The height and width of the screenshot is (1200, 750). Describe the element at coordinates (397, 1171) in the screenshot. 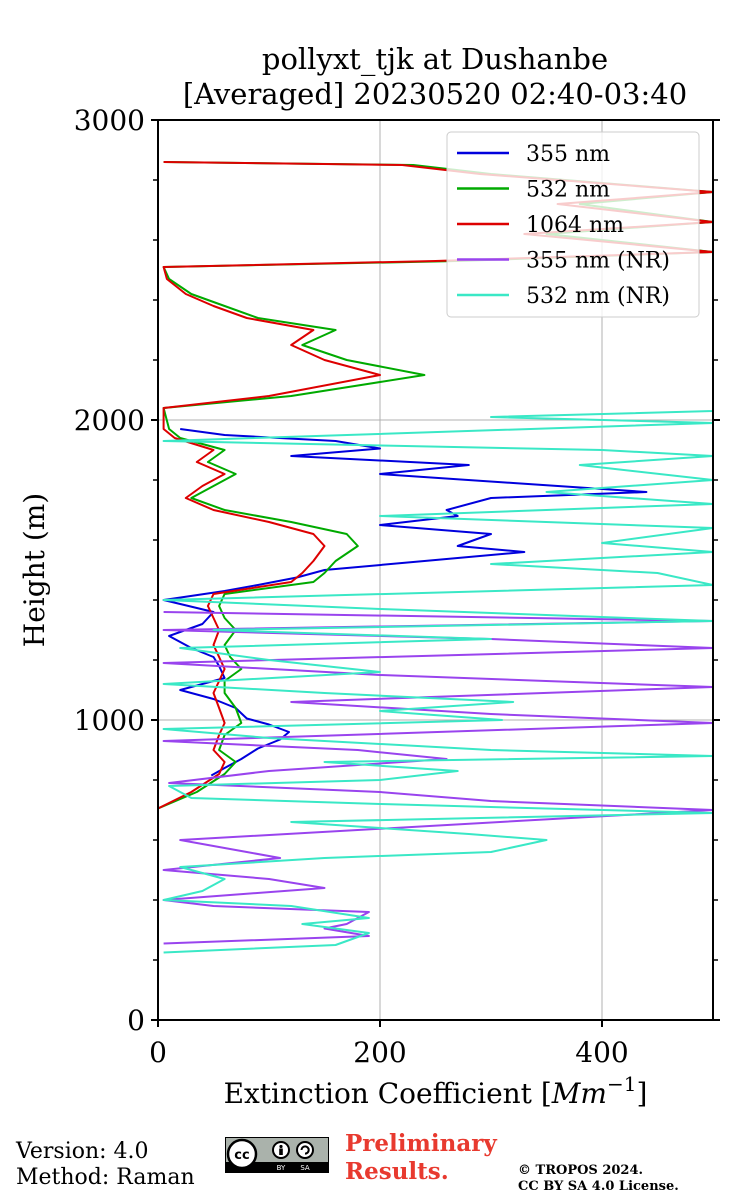

I see `preliminary-line2: Results.` at that location.